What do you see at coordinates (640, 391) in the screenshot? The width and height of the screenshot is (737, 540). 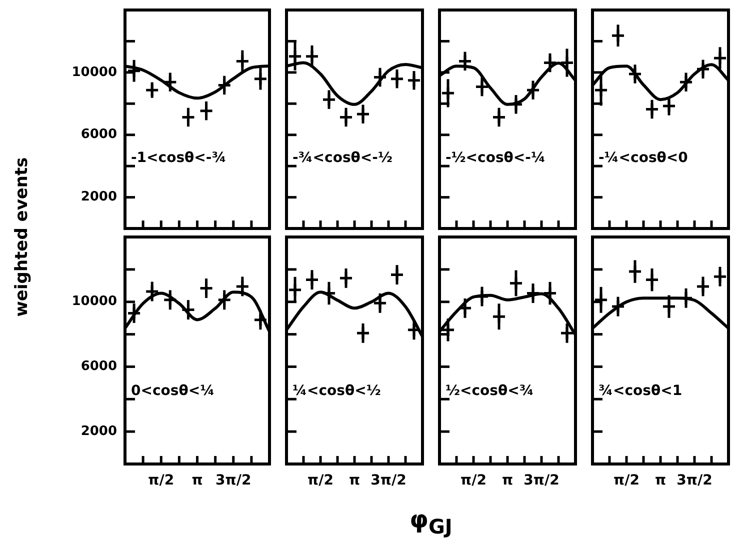 I see `annotation: ¾<cosθ<1` at bounding box center [640, 391].